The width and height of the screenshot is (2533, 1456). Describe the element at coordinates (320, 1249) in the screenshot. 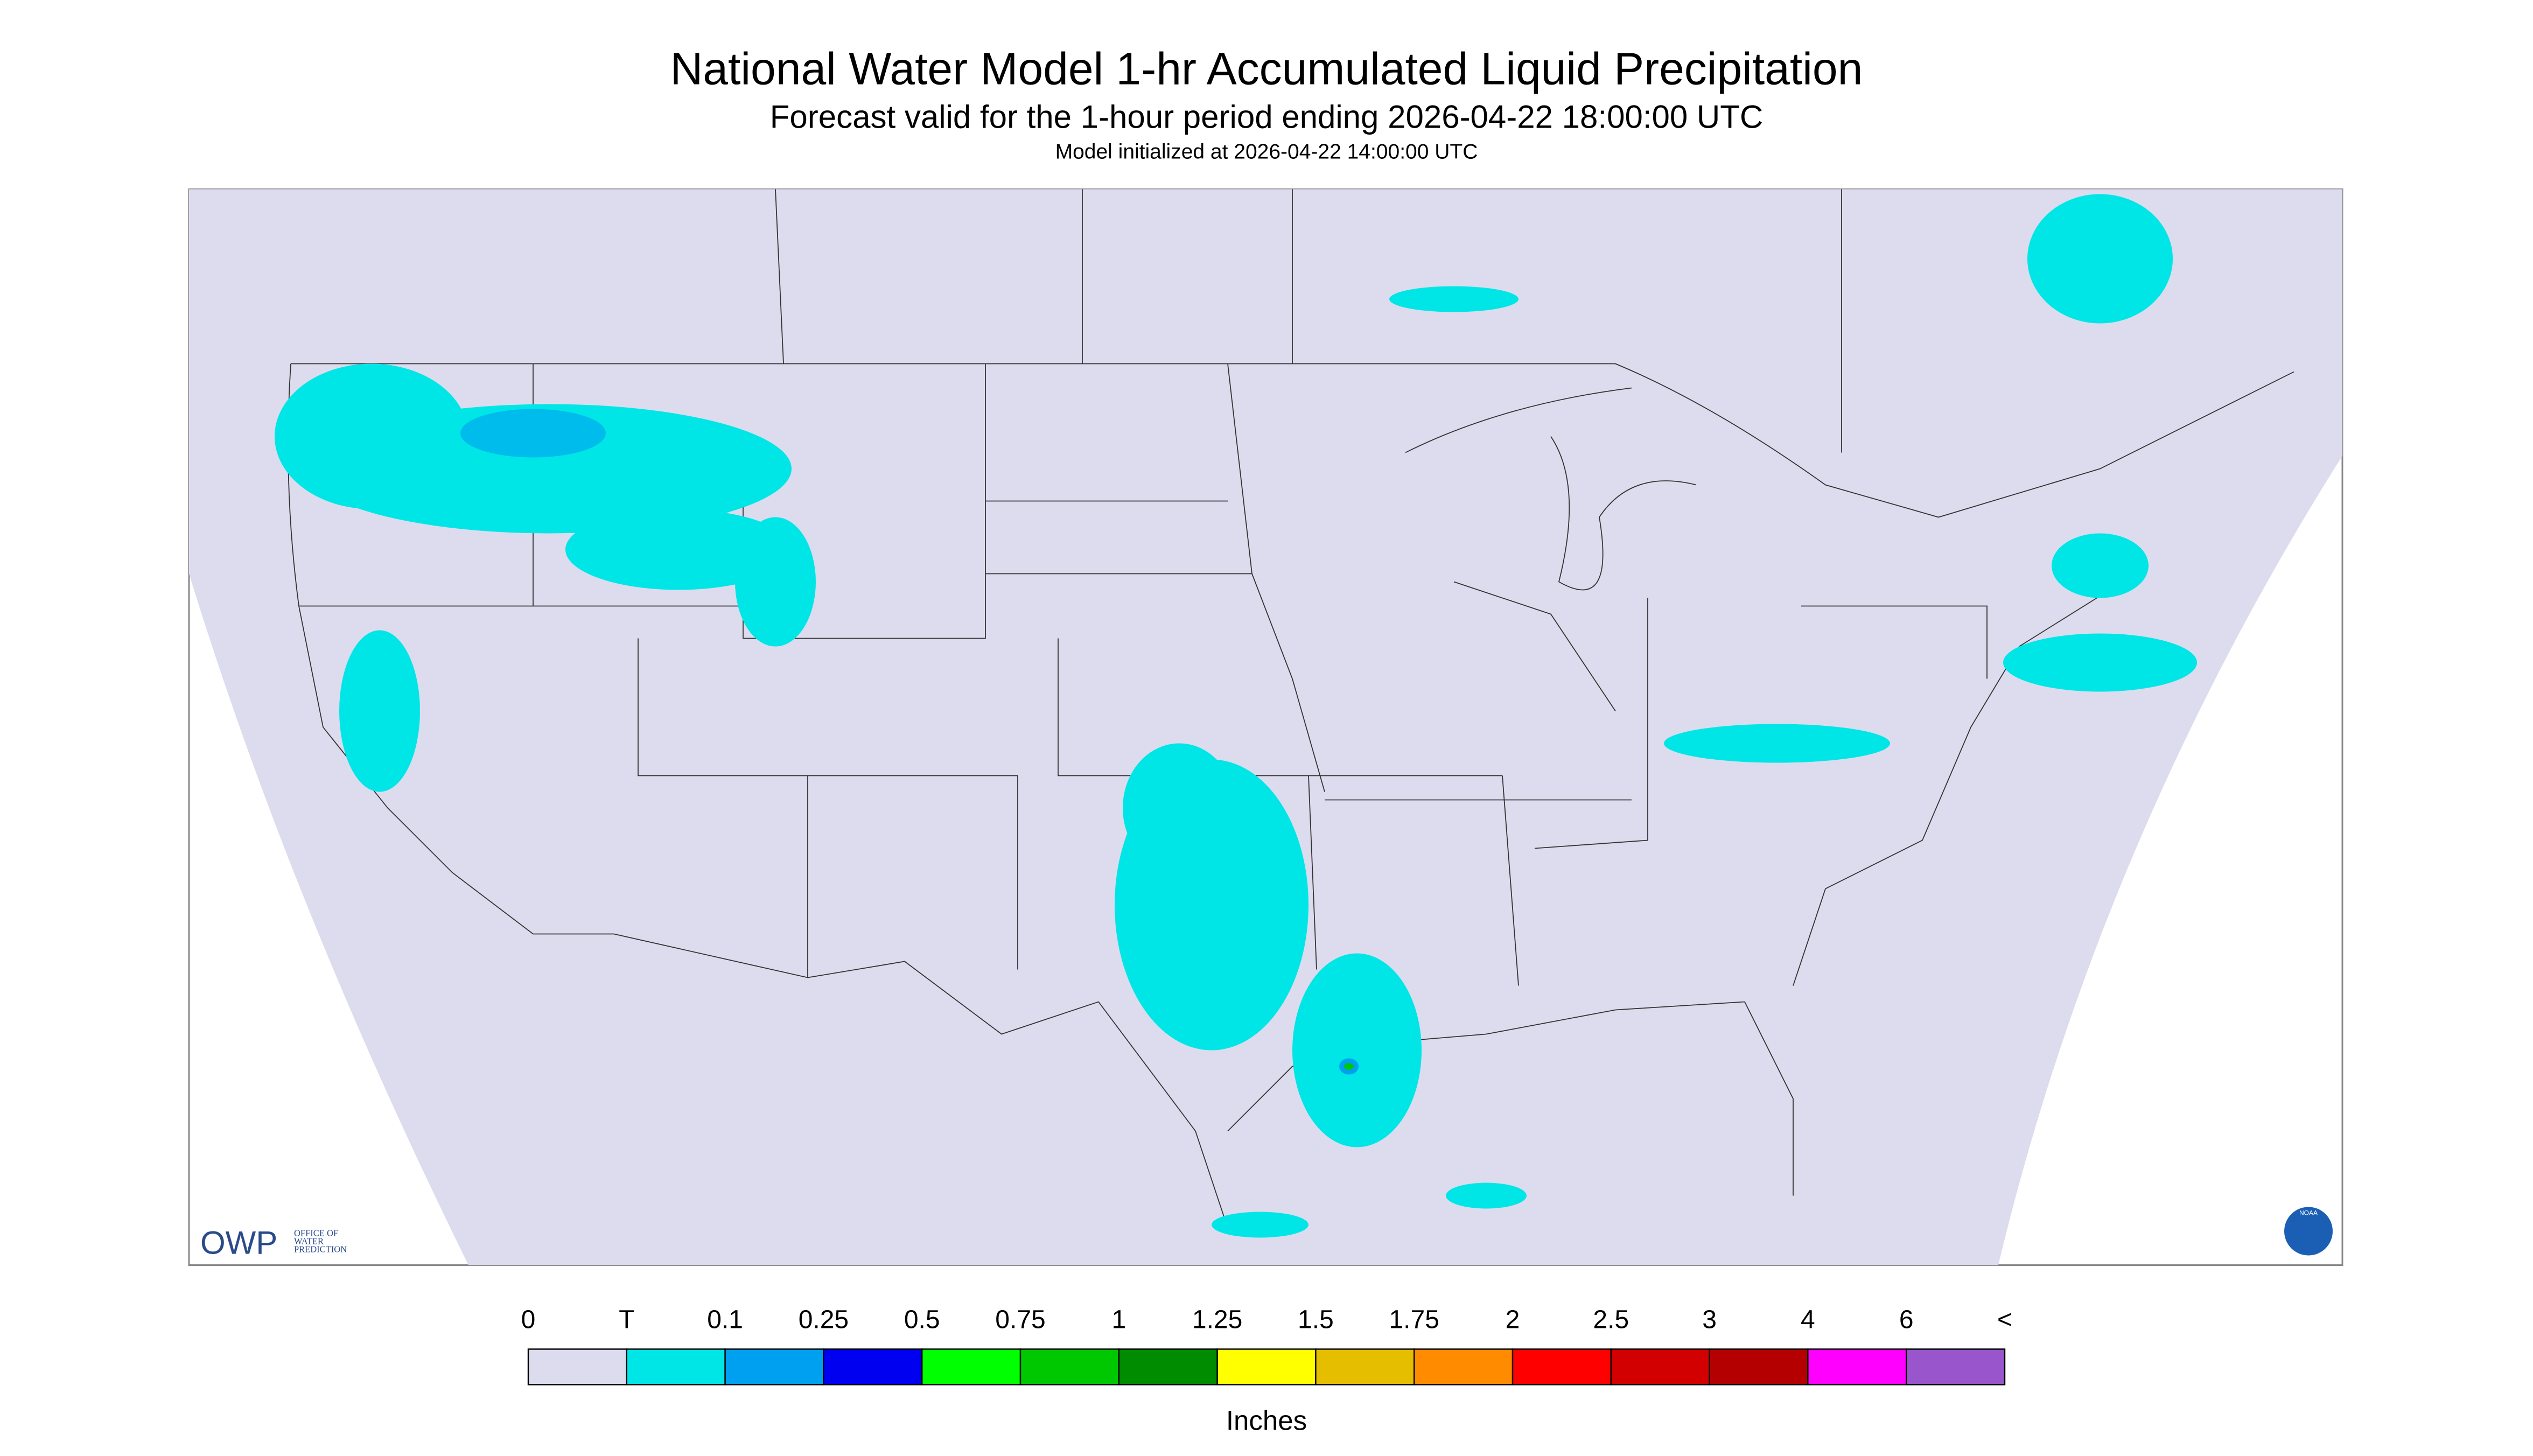

I see `owp-logo-line: PREDICTION` at that location.